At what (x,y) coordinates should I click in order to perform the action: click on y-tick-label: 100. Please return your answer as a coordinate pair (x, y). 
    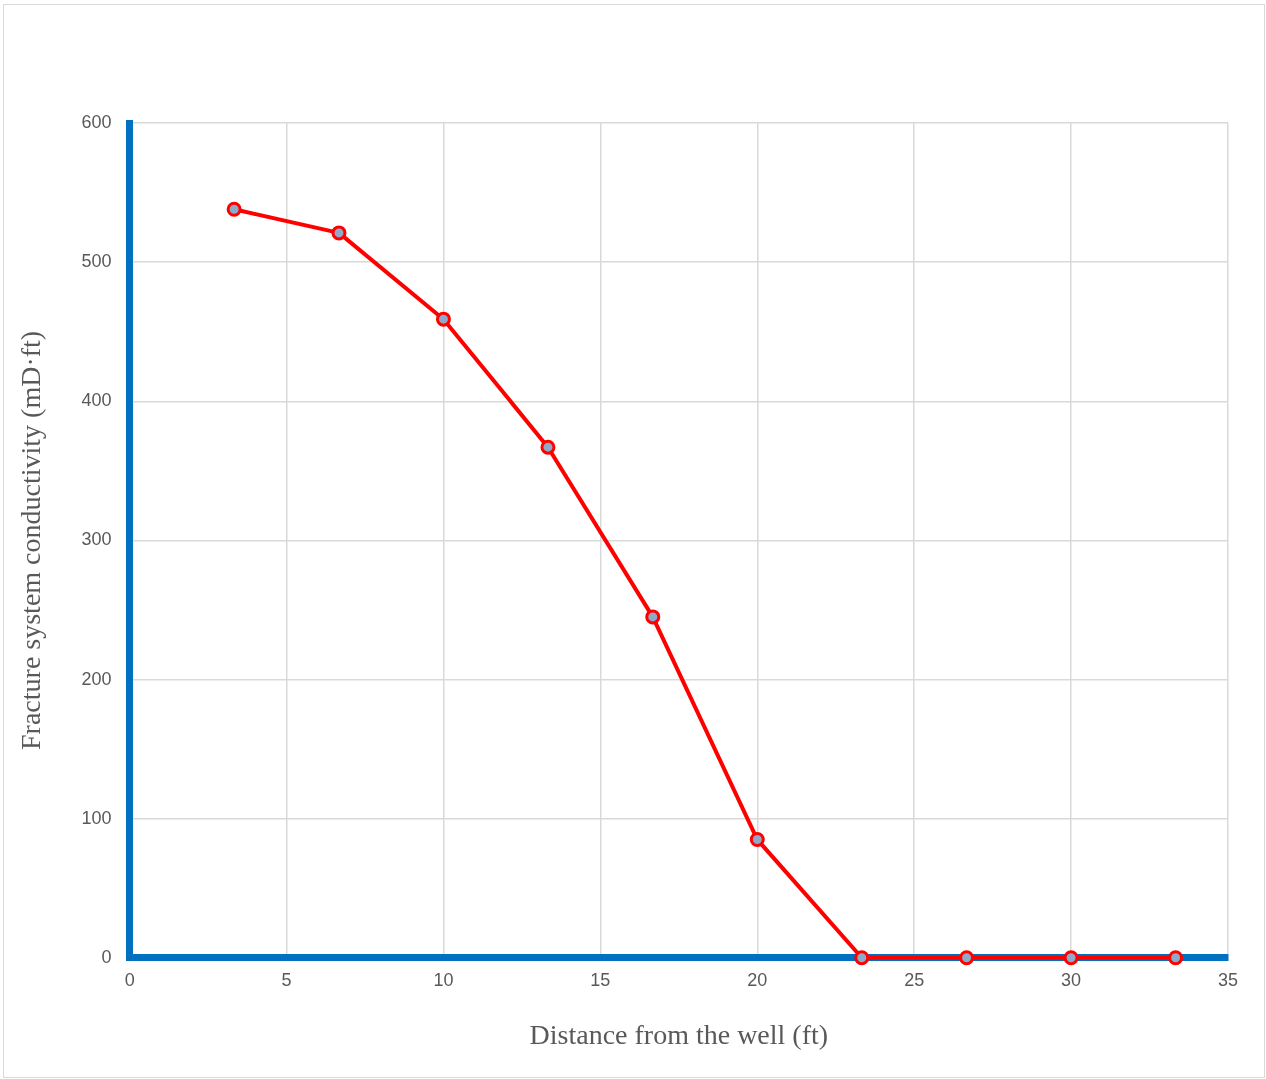
    Looking at the image, I should click on (96, 817).